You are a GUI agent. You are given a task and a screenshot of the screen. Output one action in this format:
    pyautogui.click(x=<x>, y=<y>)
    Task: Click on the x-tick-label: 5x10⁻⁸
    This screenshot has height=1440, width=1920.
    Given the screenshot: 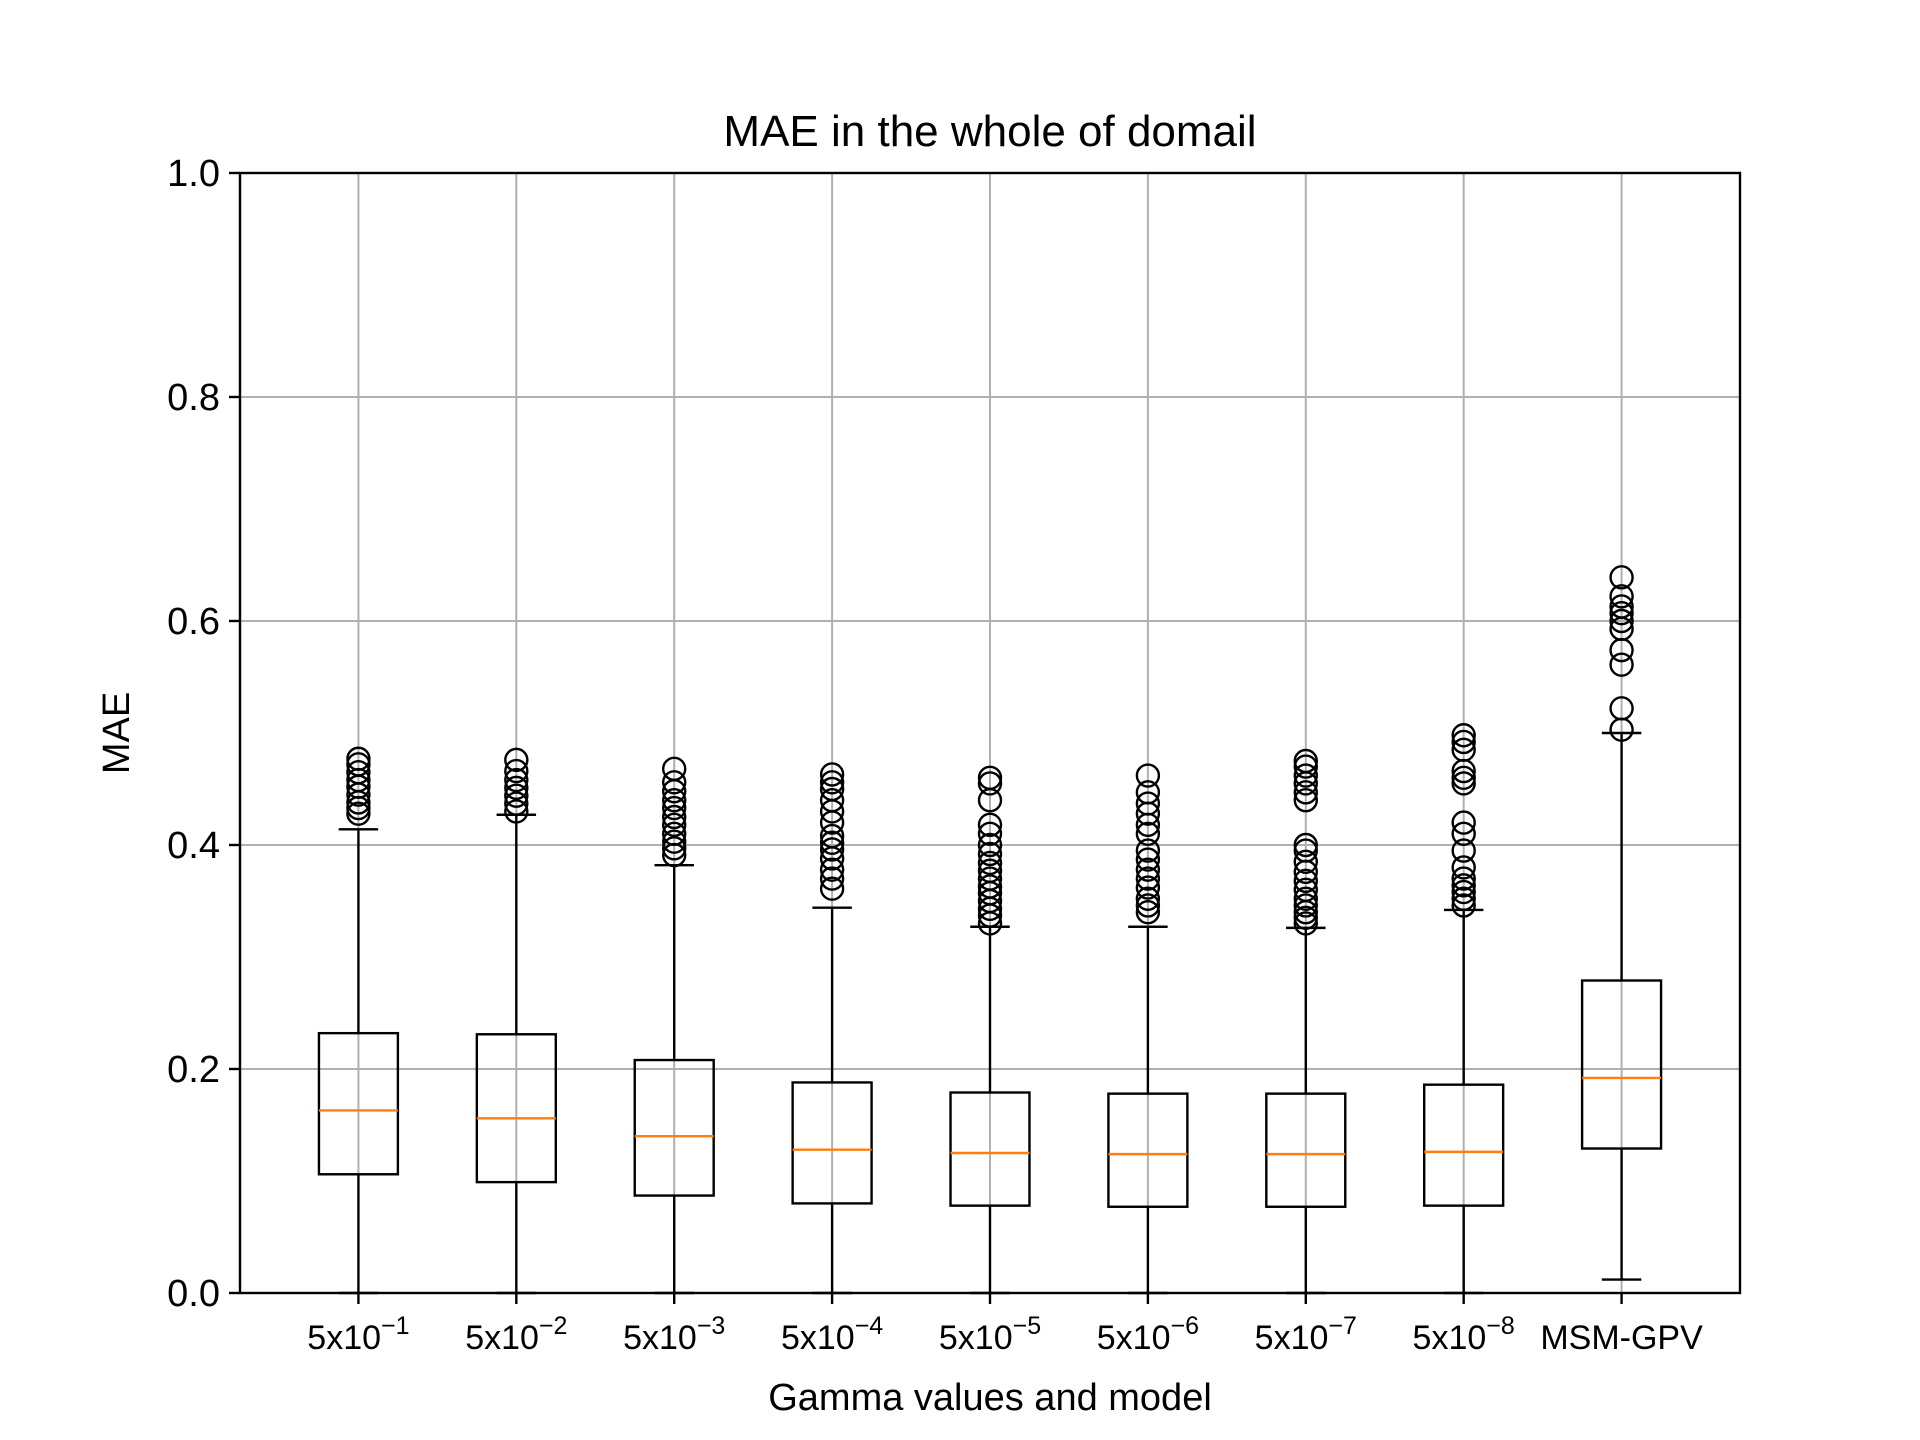 What is the action you would take?
    pyautogui.click(x=1464, y=1334)
    